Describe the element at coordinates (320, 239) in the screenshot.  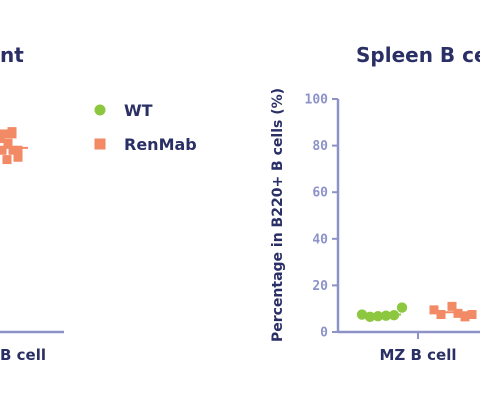
I see `y-tick-label: 40` at that location.